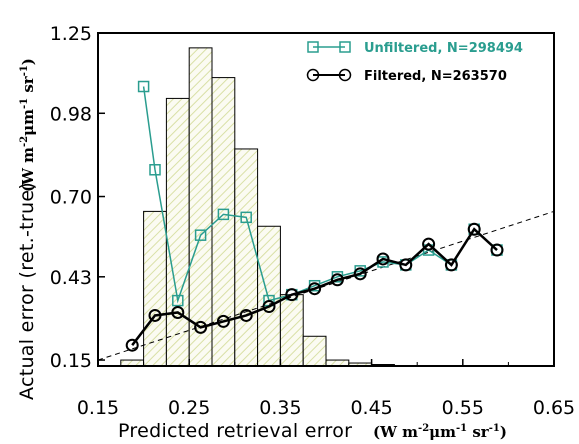  Describe the element at coordinates (435, 76) in the screenshot. I see `legend-label-filtered: Filtered, N=263570` at that location.